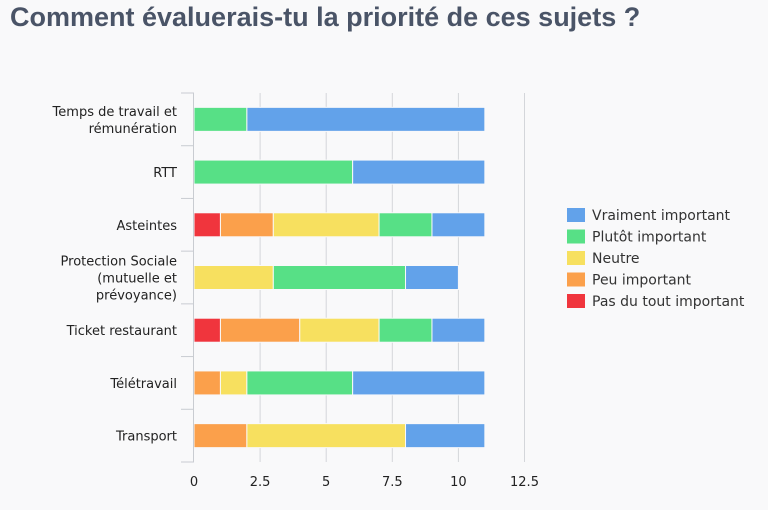 This screenshot has height=510, width=768. Describe the element at coordinates (260, 482) in the screenshot. I see `x-tick-label: 2.5` at that location.